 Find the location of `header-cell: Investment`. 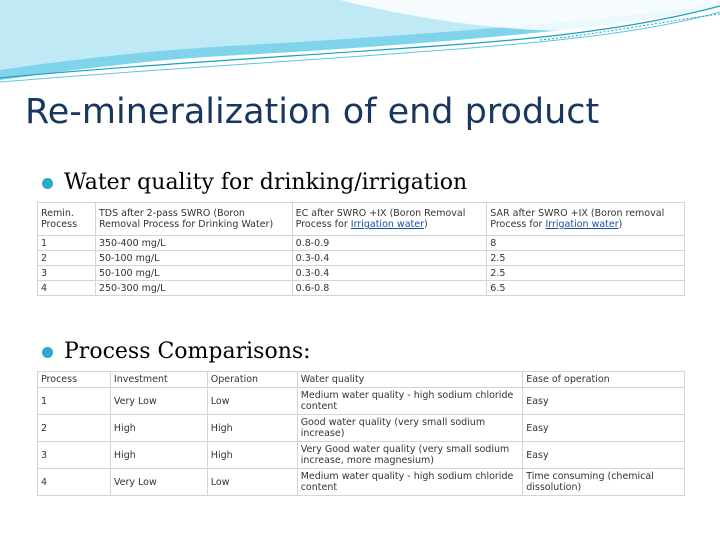

header-cell: Investment is located at coordinates (158, 379).